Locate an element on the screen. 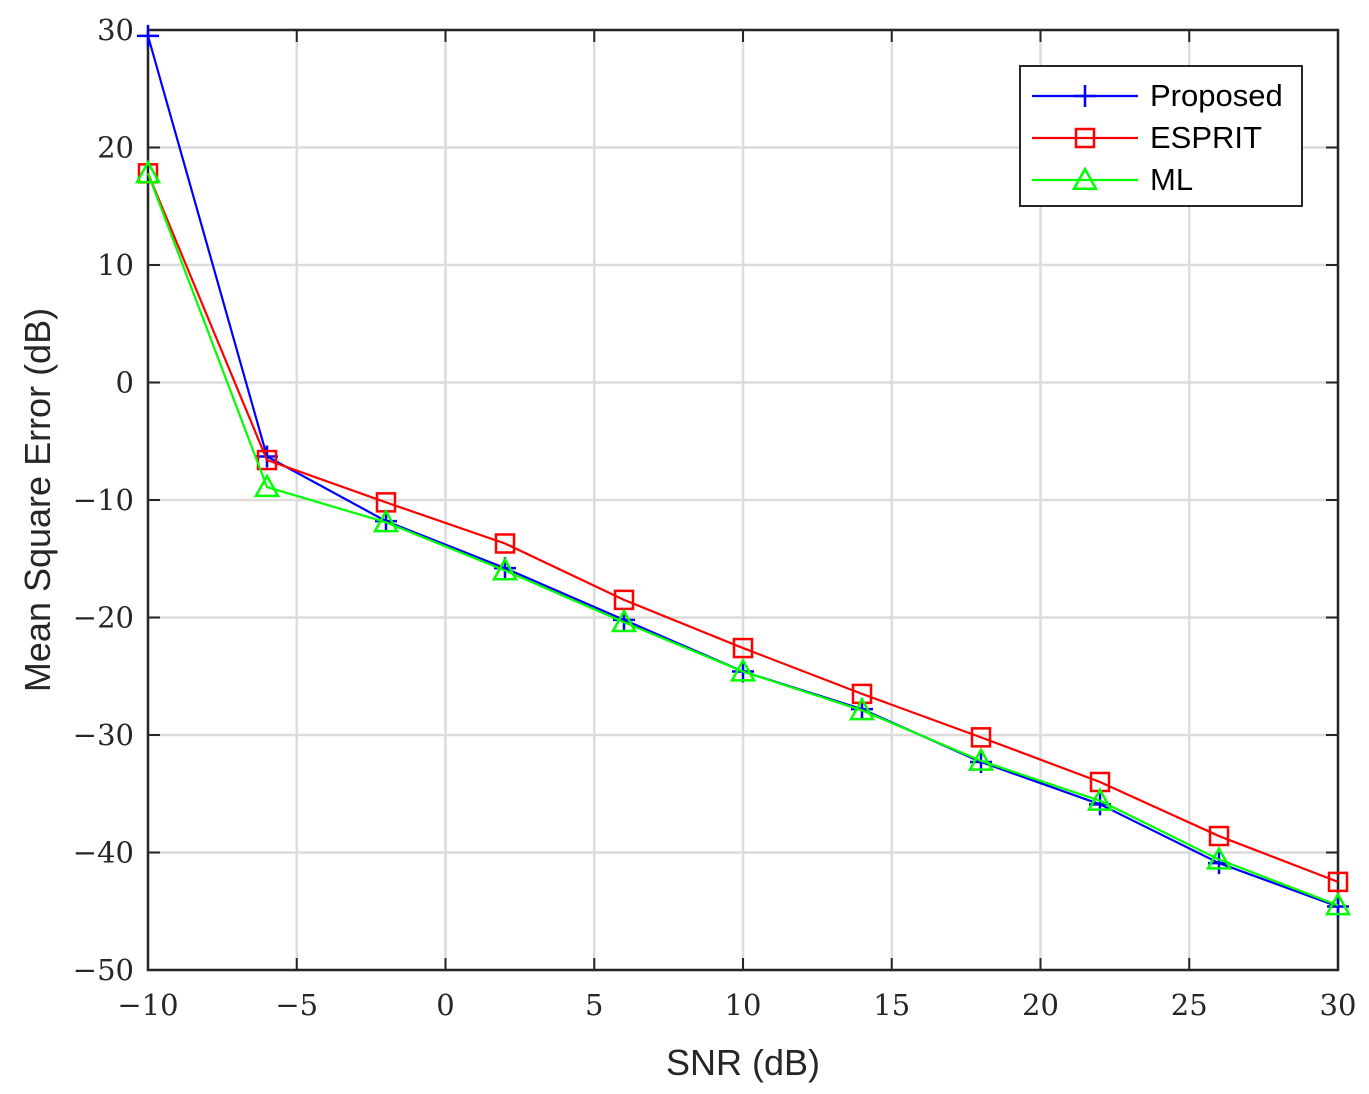 The height and width of the screenshot is (1094, 1369). legend-entries is located at coordinates (1085, 138).